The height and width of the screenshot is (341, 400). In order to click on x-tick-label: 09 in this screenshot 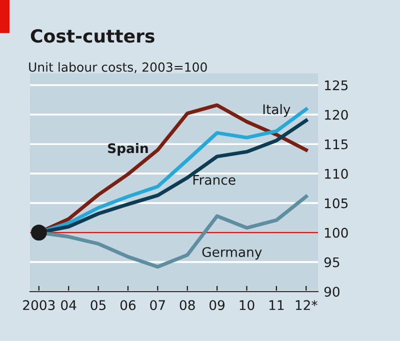, I will do `click(217, 305)`.